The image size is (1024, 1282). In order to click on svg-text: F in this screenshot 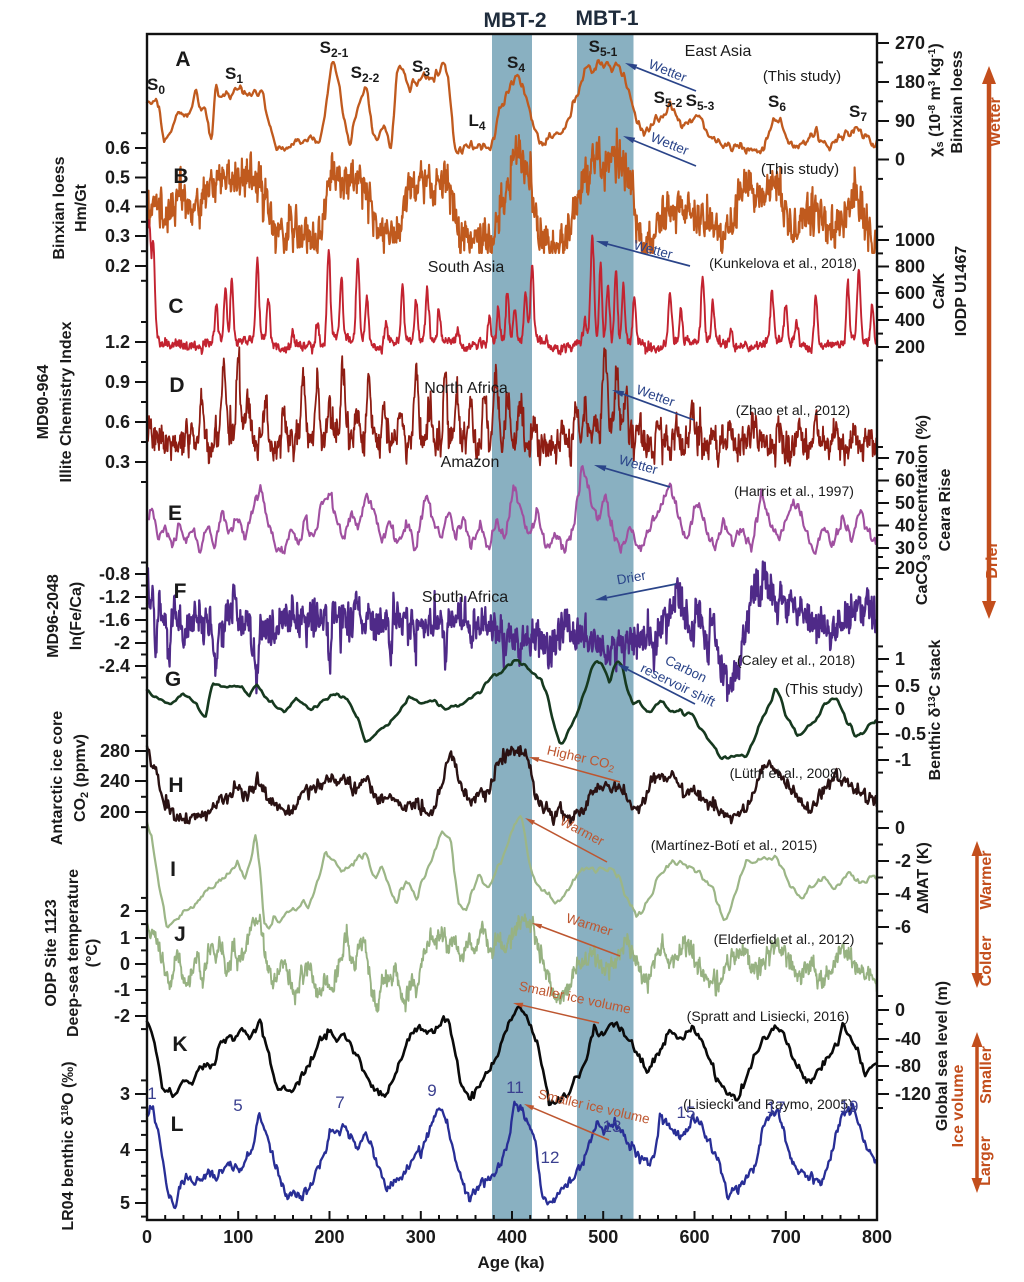, I will do `click(180, 591)`.